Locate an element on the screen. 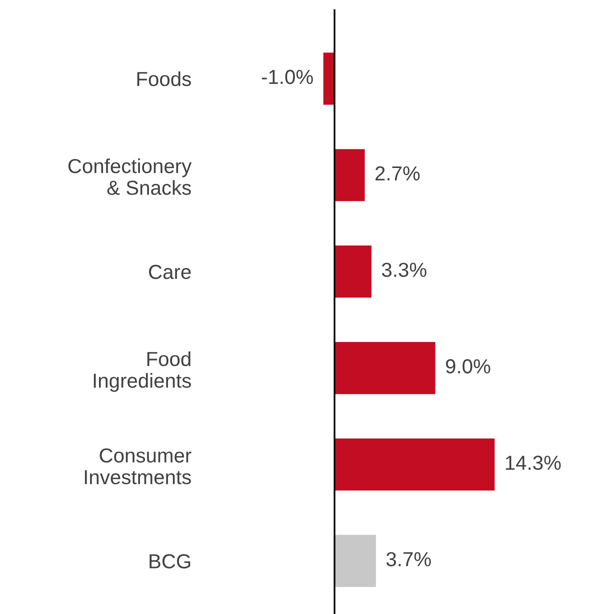 The image size is (606, 614). data-label: 14.3% is located at coordinates (533, 463).